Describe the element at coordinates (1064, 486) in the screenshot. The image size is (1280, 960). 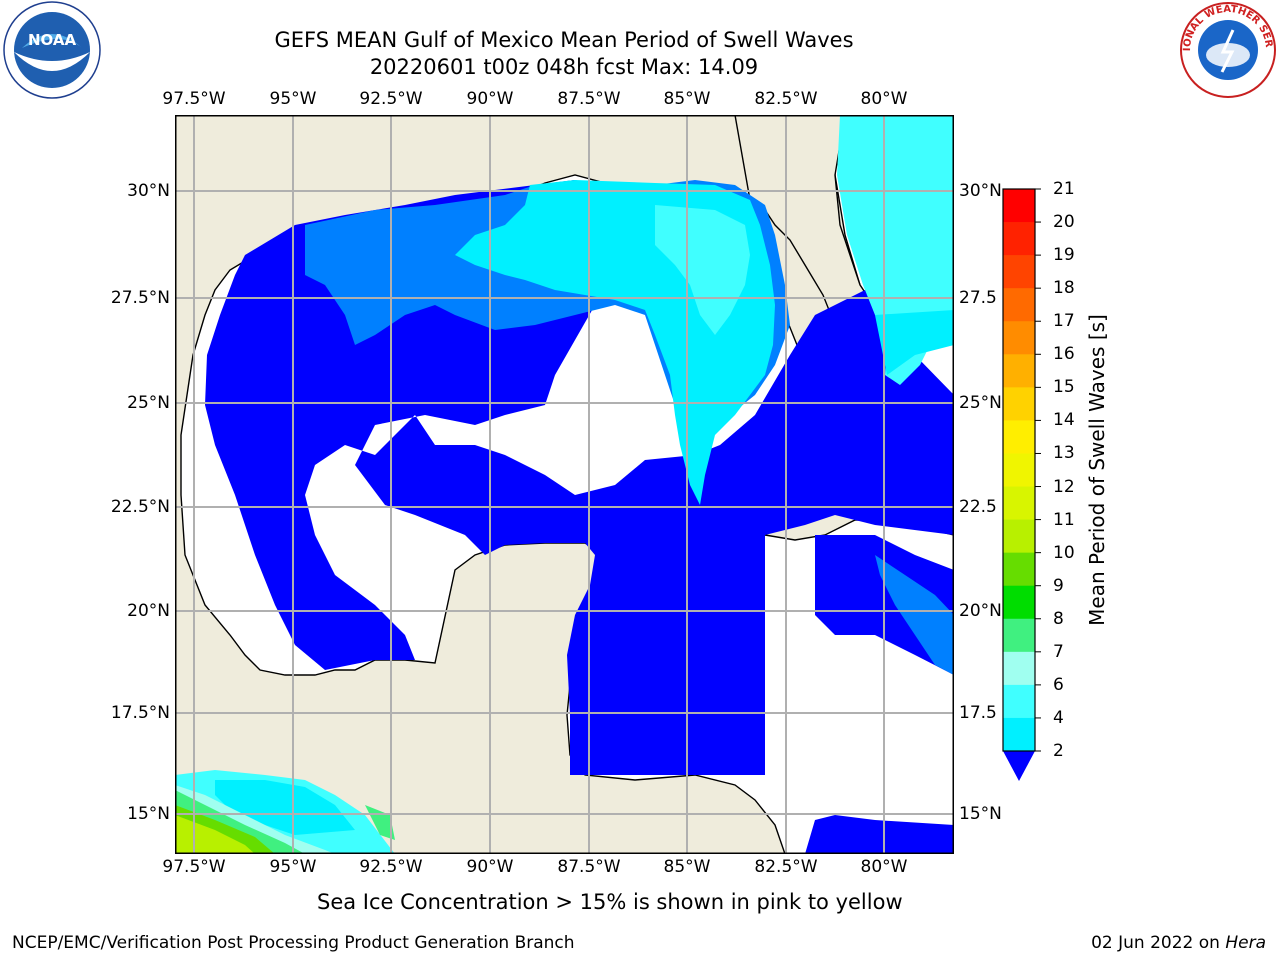
I see `colorbar-label: 12` at that location.